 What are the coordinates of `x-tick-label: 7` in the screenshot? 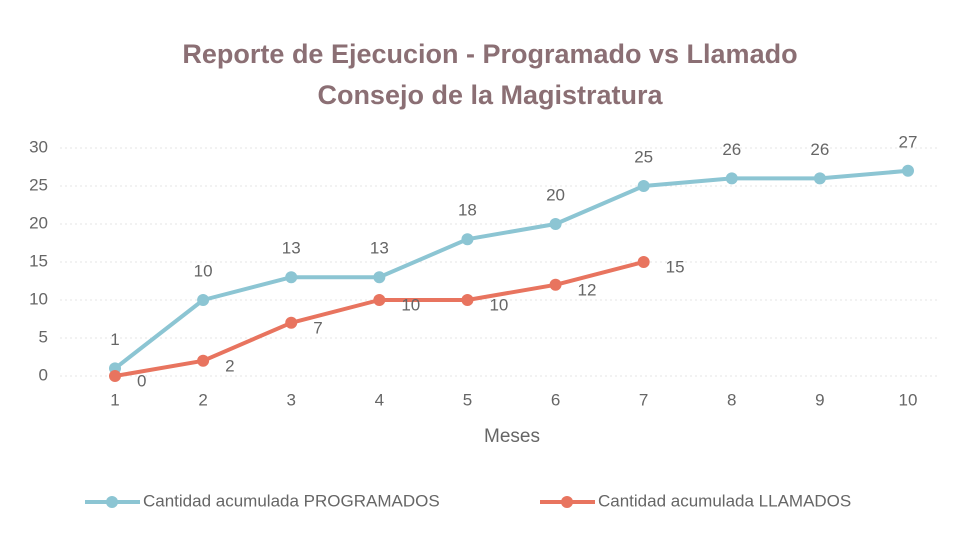 It's located at (643, 399).